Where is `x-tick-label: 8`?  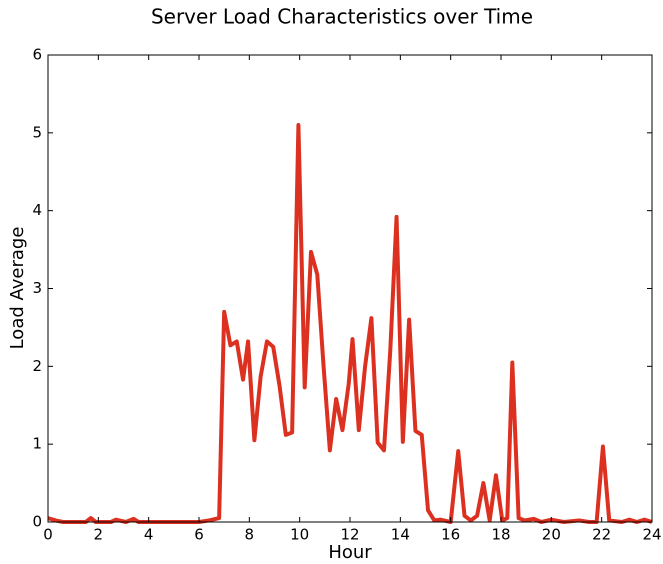
x-tick-label: 8 is located at coordinates (250, 535).